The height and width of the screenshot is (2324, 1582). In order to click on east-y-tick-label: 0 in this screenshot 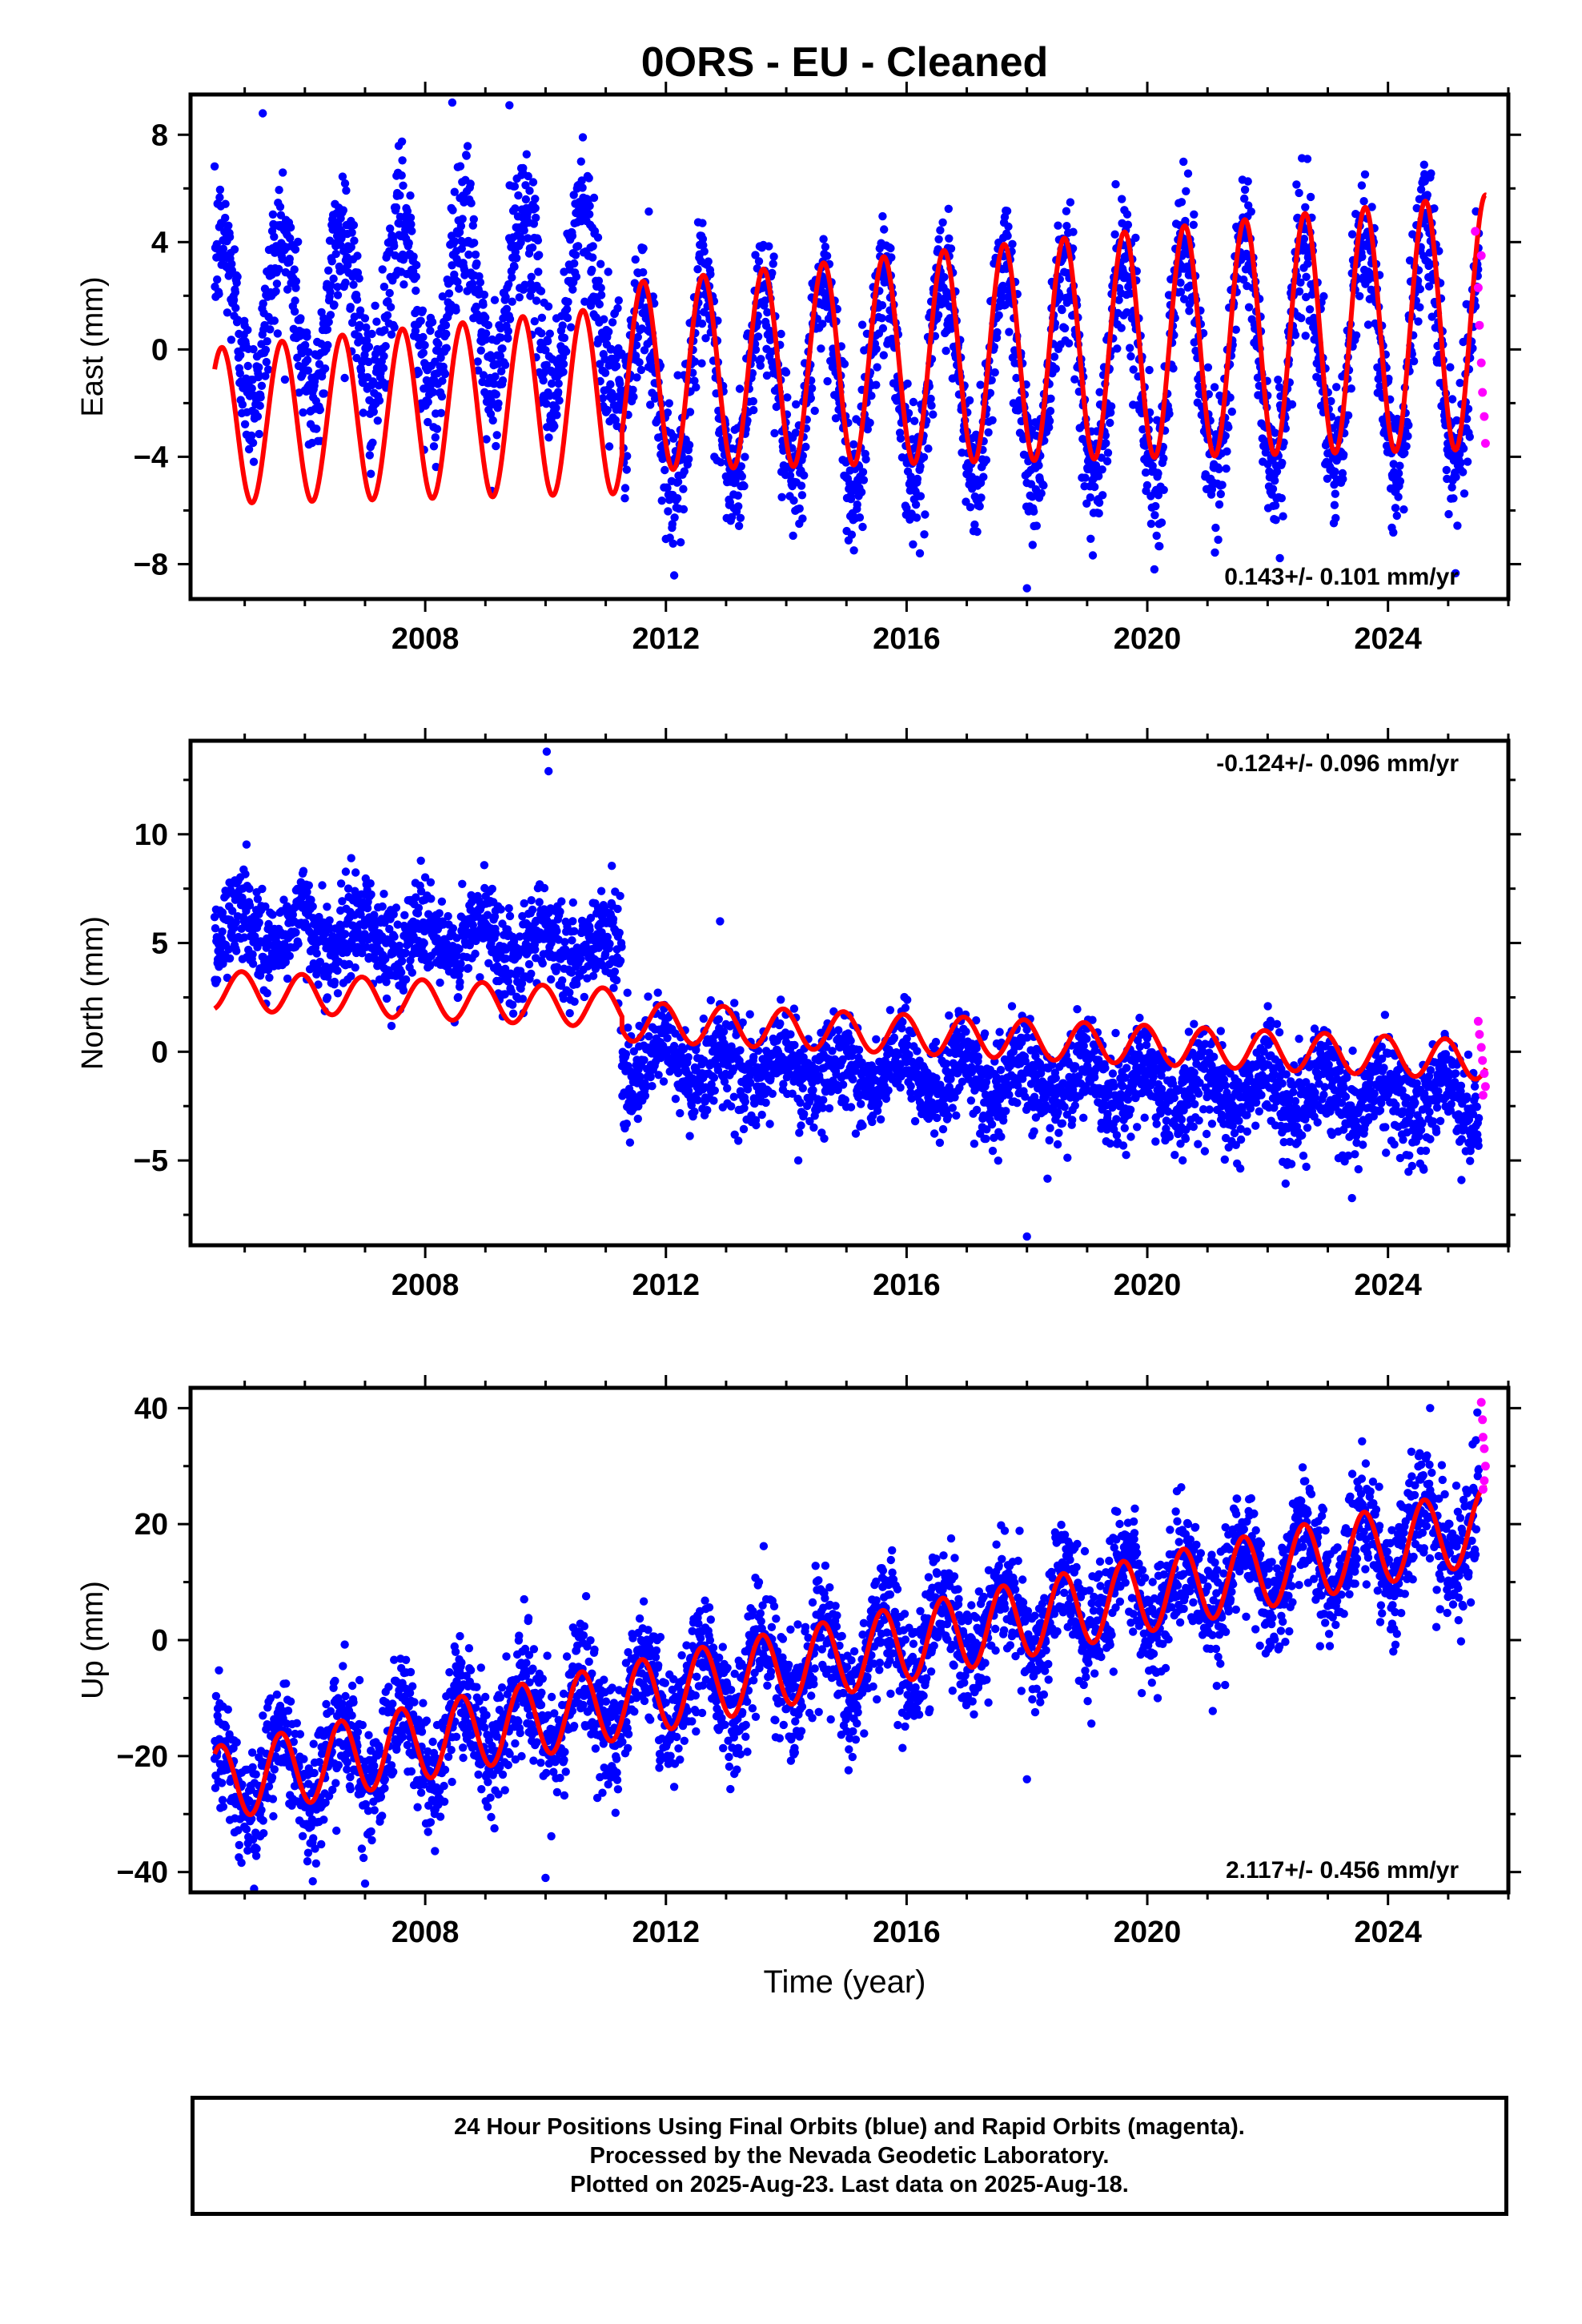, I will do `click(159, 350)`.